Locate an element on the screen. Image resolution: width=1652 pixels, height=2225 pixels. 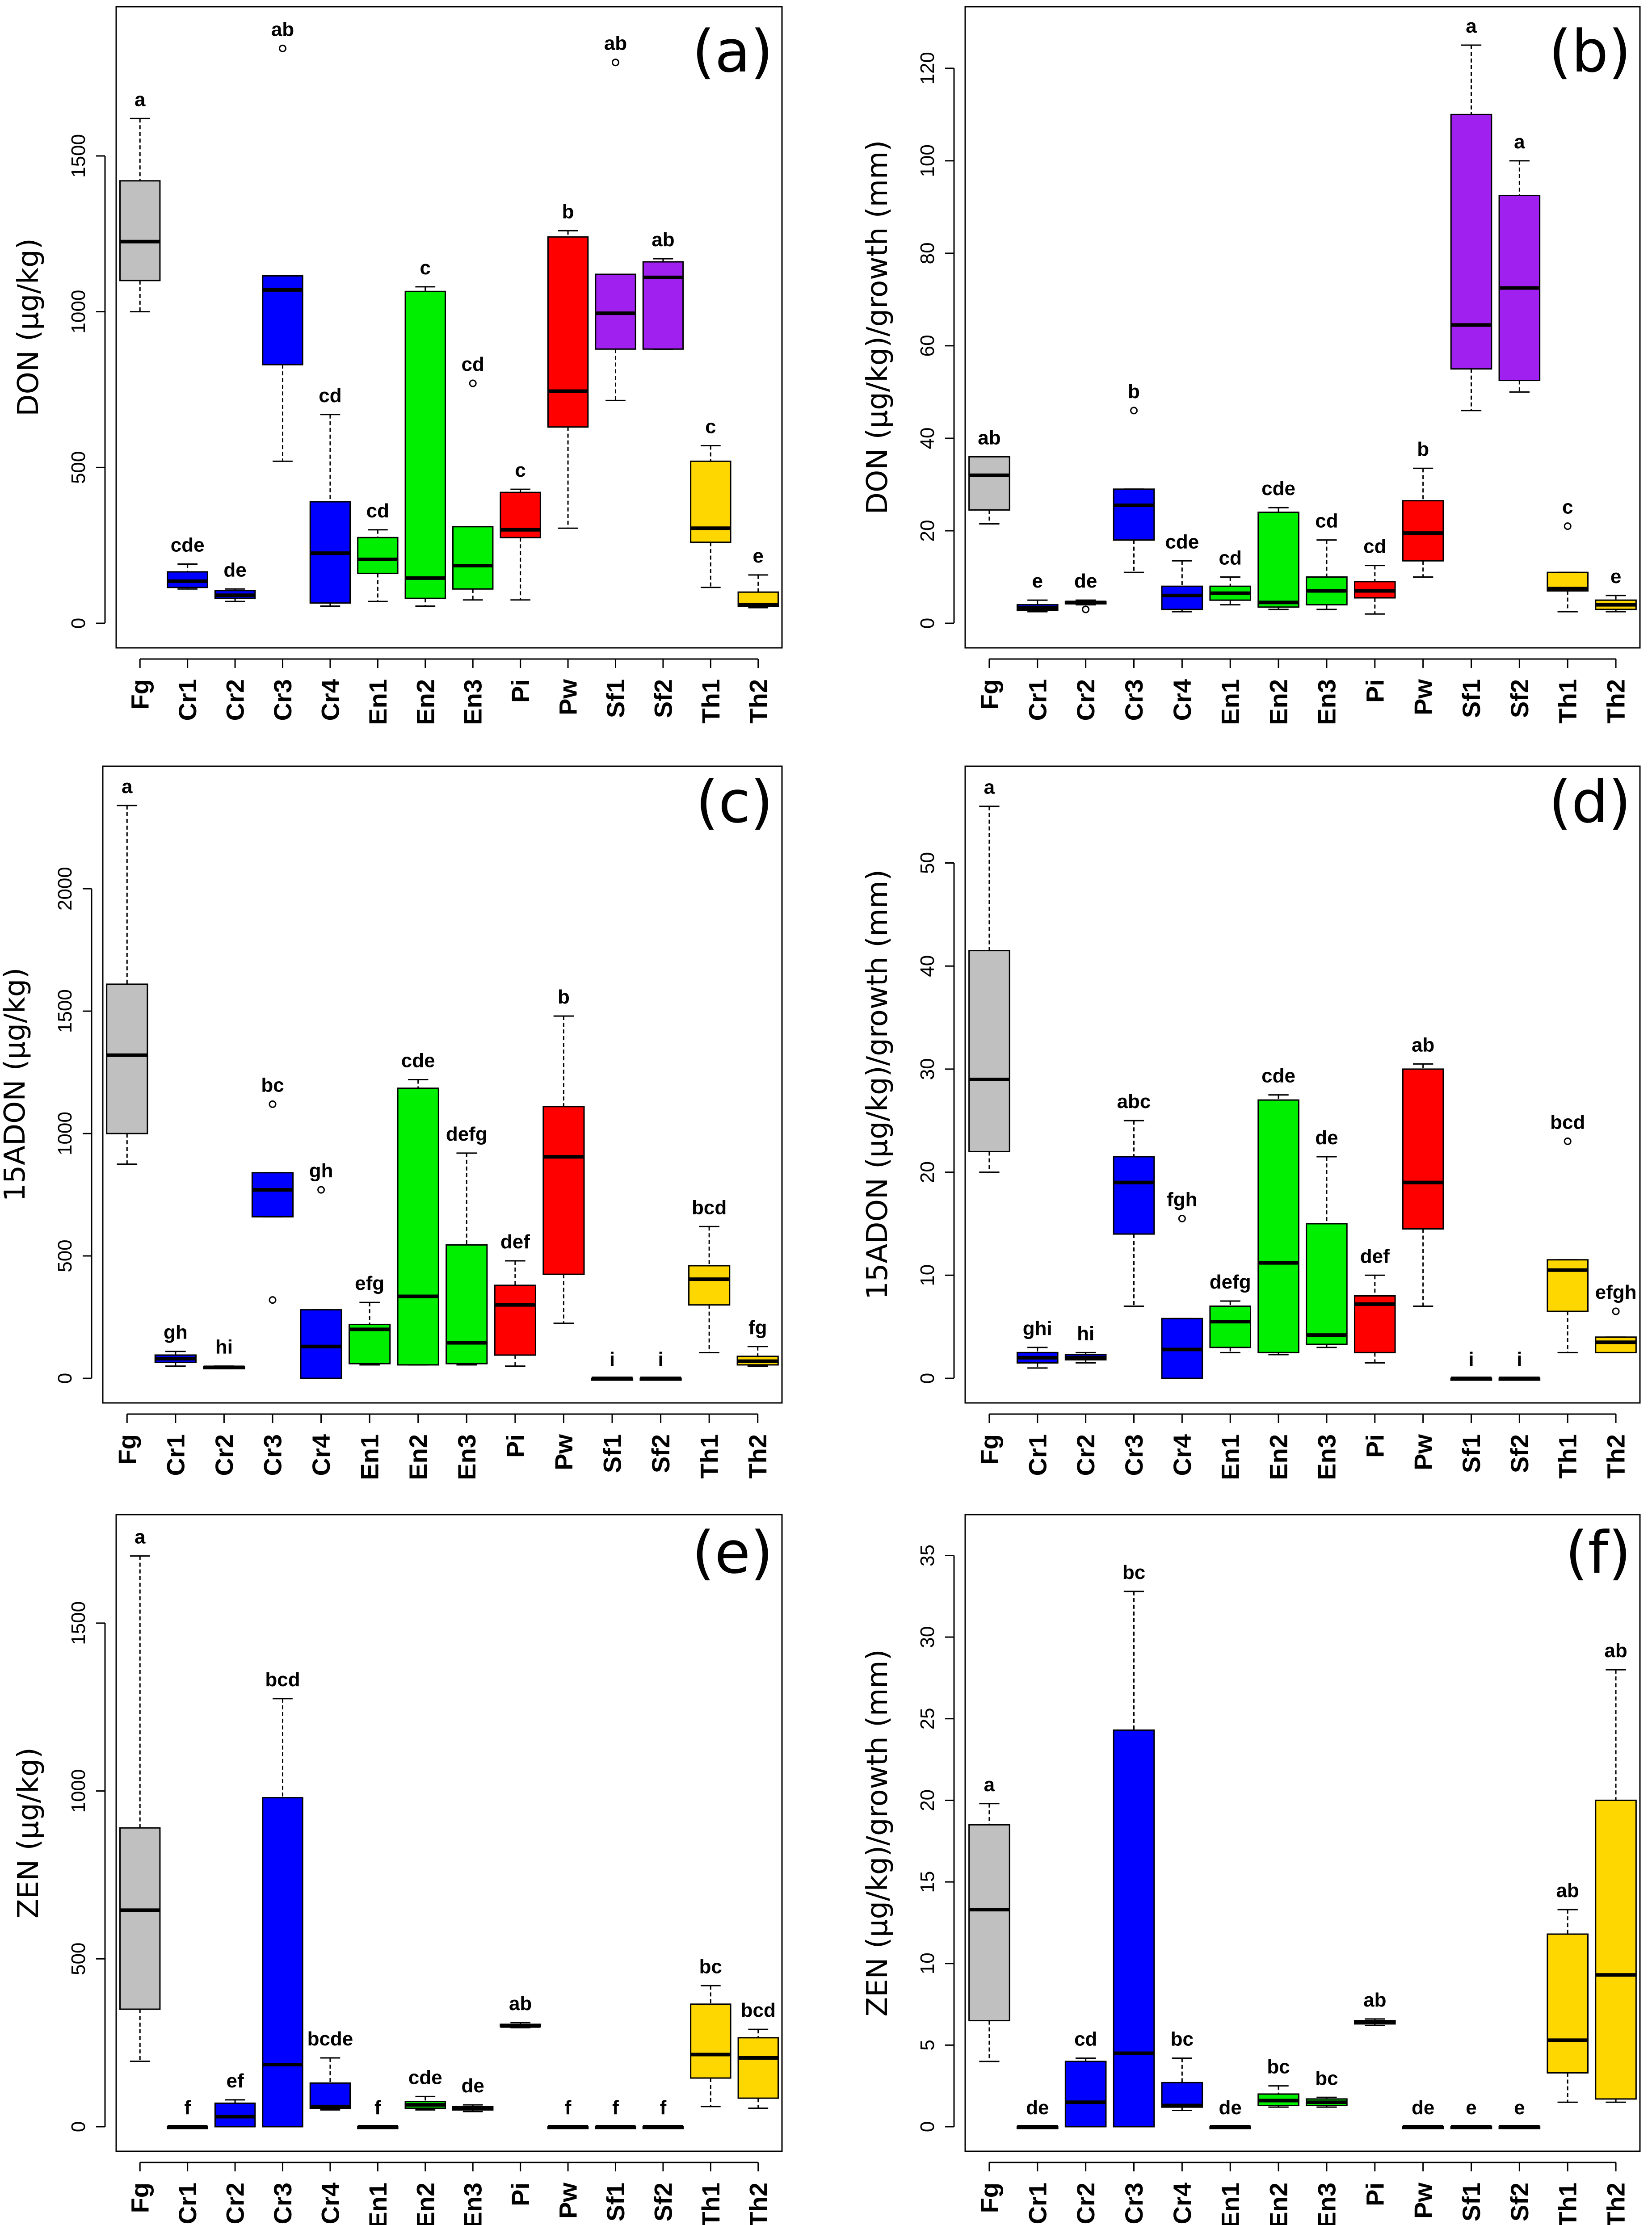
box-en3: defg is located at coordinates (467, 1244).